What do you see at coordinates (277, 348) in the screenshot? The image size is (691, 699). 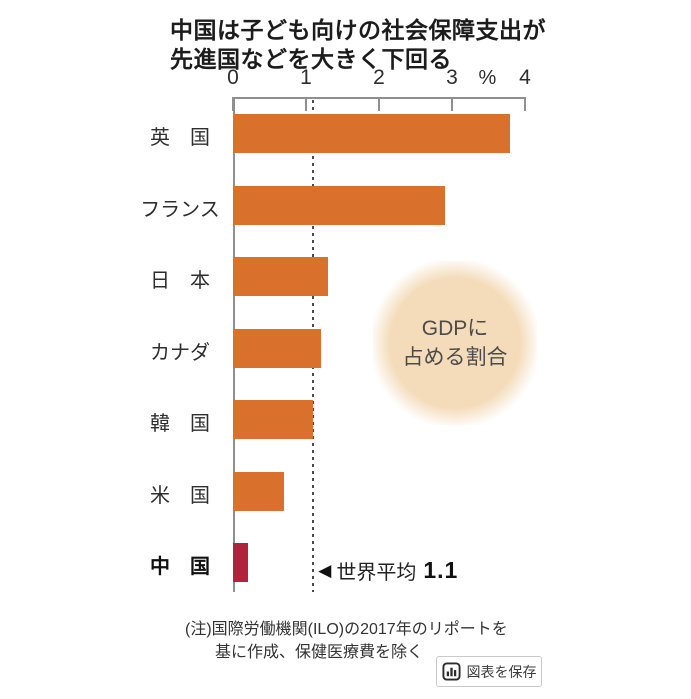 I see `bar-カナダ` at bounding box center [277, 348].